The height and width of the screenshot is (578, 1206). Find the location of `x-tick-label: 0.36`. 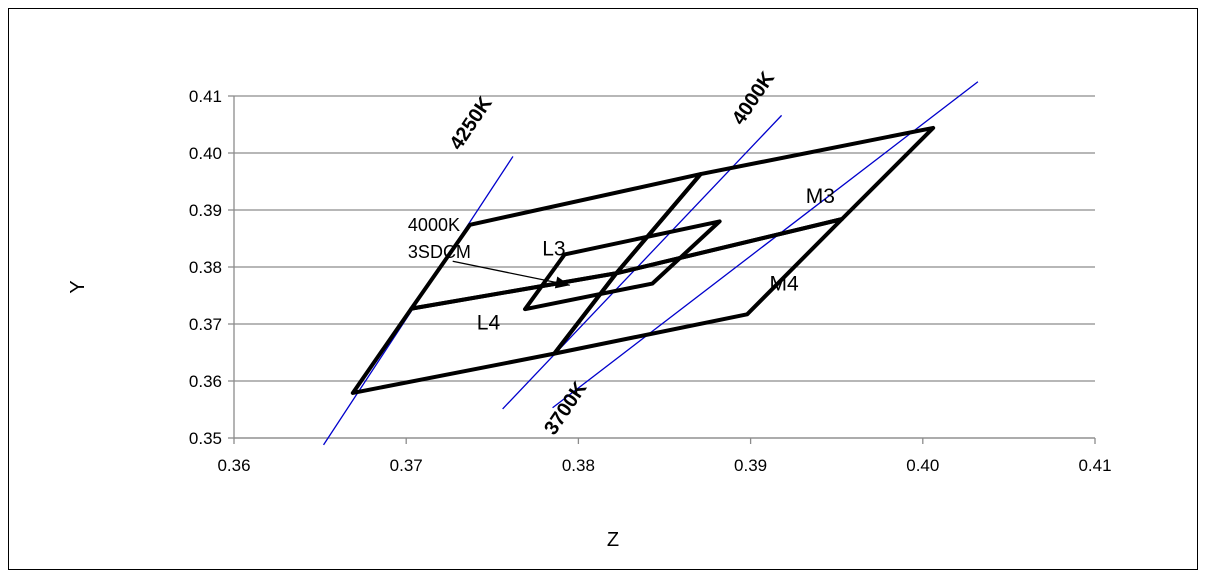

x-tick-label: 0.36 is located at coordinates (233, 465).